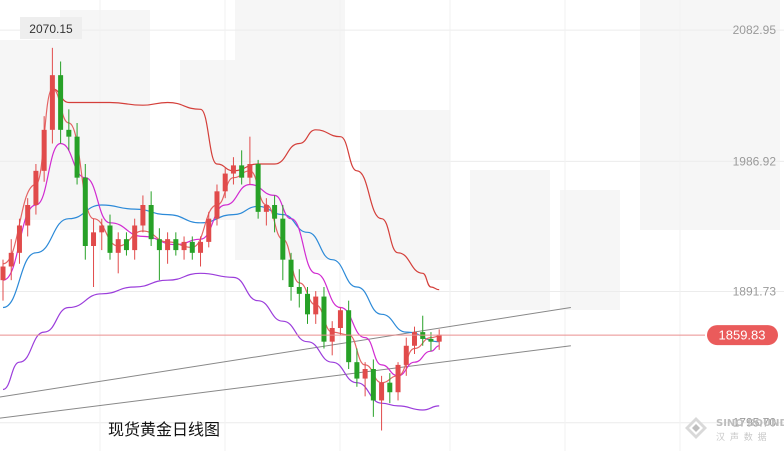 The image size is (784, 451). I want to click on max-price-label: 2070.15, so click(51, 29).